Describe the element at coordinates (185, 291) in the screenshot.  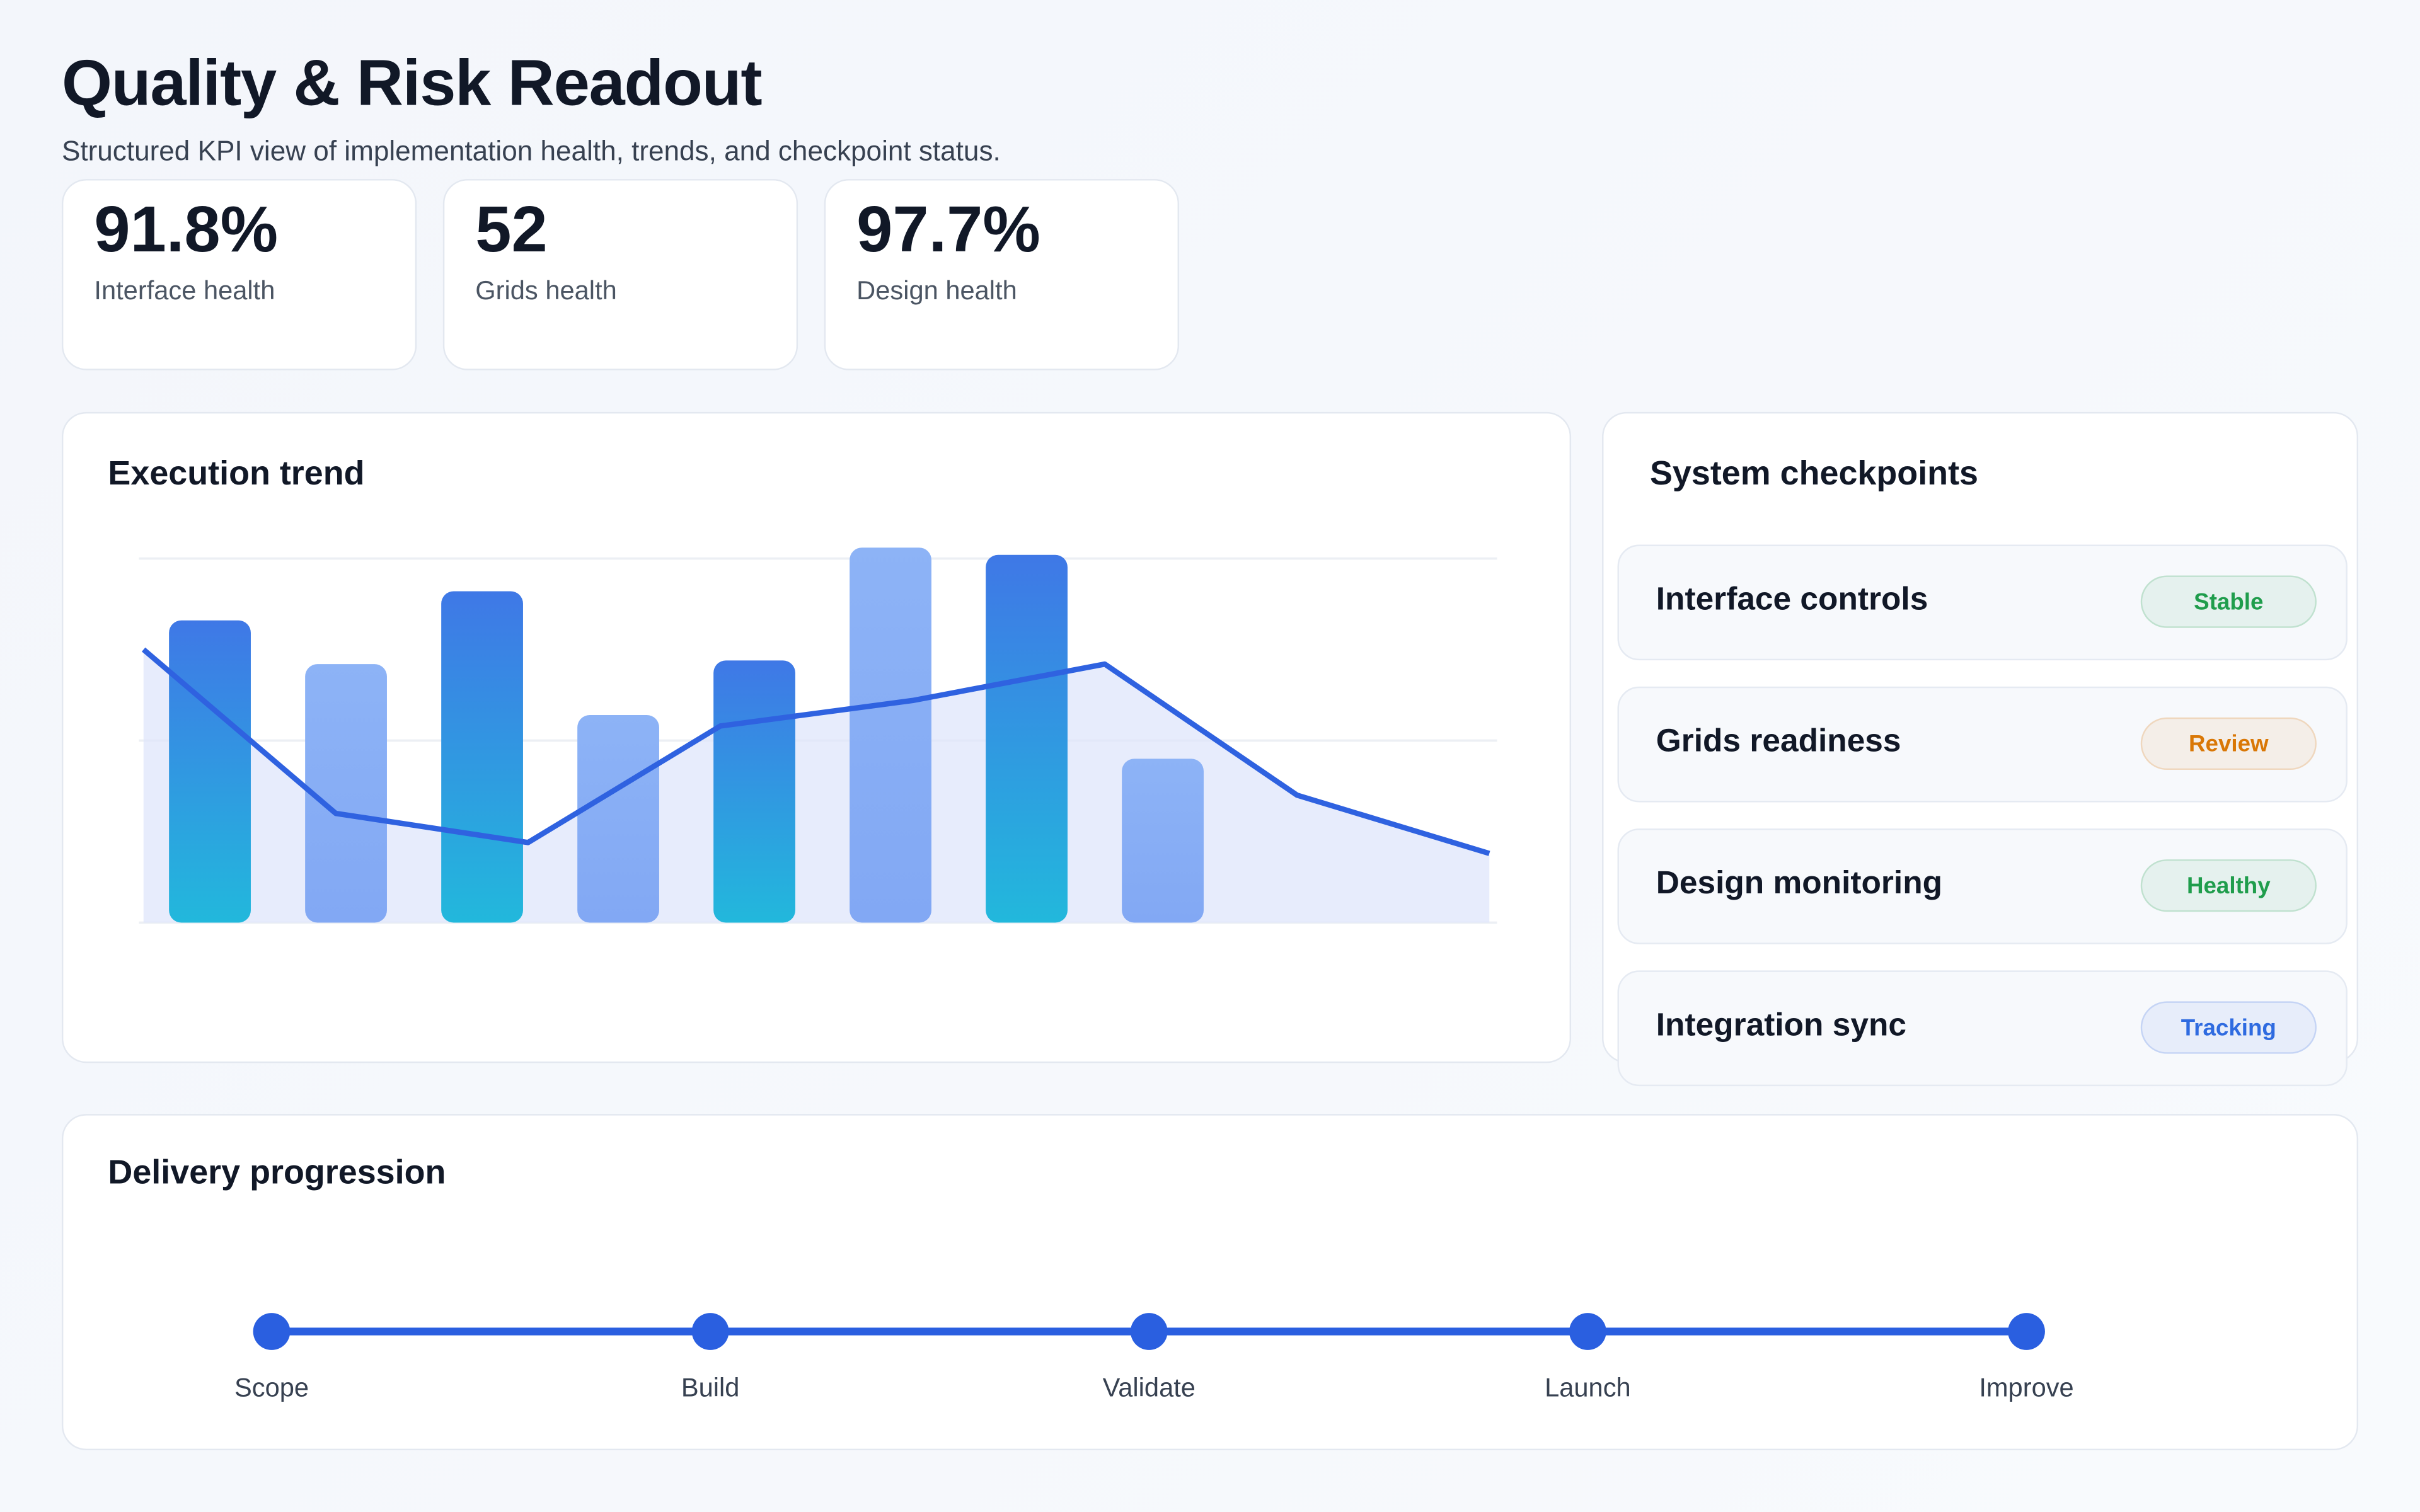
I see `kpi-label: Interface health` at that location.